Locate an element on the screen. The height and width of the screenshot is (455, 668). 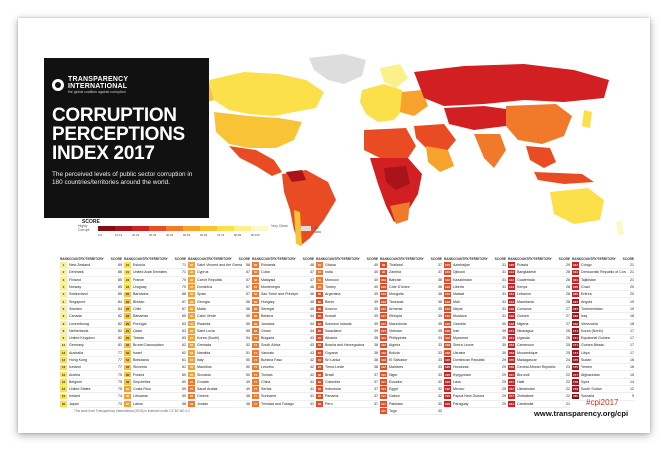
country-cell: Guyana is located at coordinates (331, 352).